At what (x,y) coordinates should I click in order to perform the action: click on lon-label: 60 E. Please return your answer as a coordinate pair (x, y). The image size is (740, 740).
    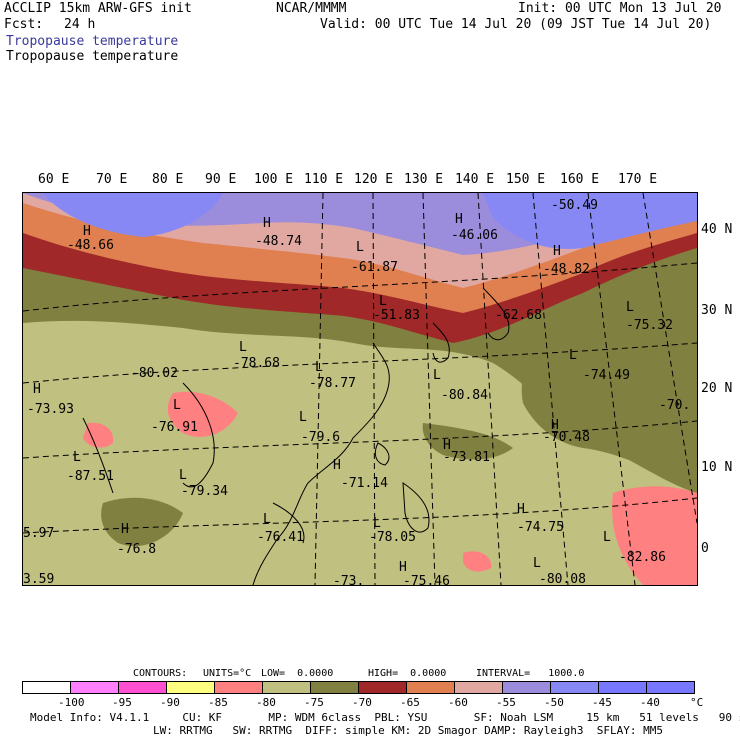
    Looking at the image, I should click on (54, 179).